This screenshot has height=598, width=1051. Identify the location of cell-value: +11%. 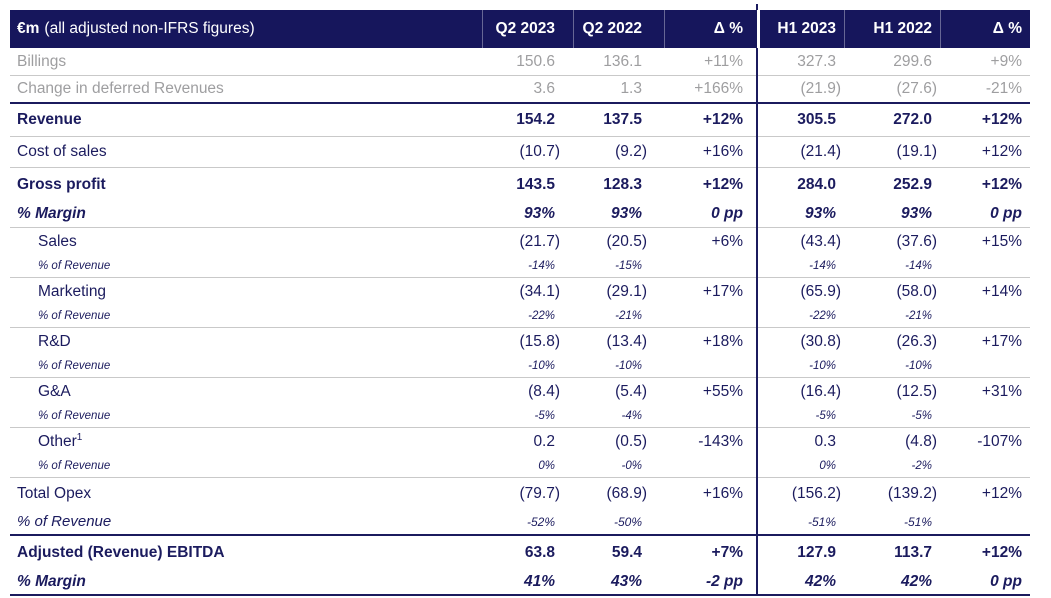
(723, 61).